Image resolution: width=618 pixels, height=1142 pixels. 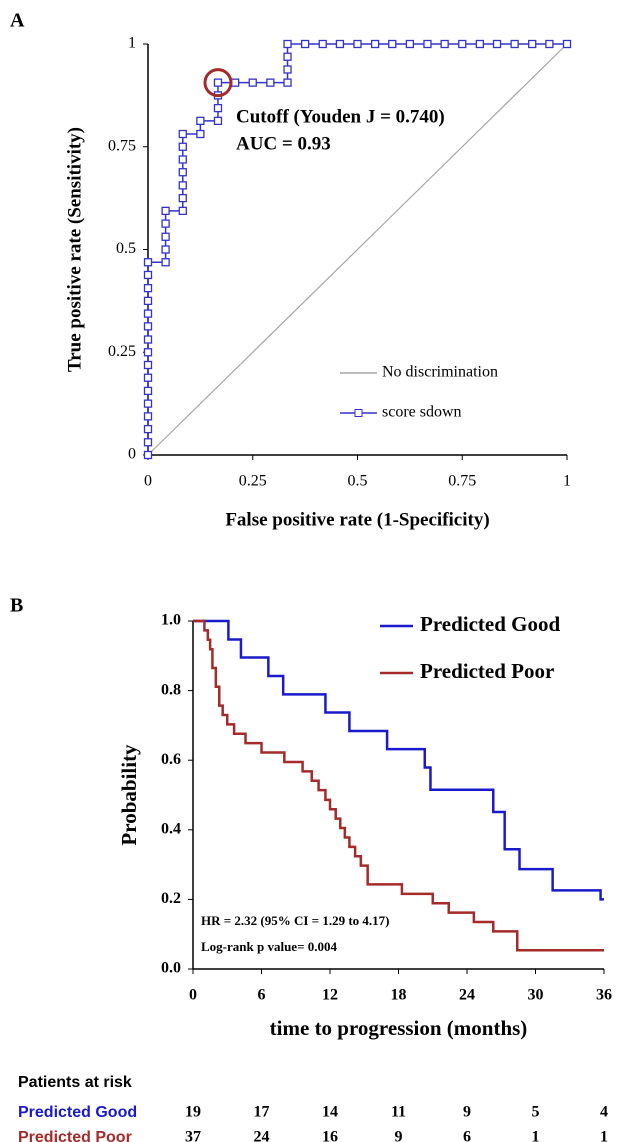 What do you see at coordinates (467, 995) in the screenshot?
I see `x-tick-label: 24` at bounding box center [467, 995].